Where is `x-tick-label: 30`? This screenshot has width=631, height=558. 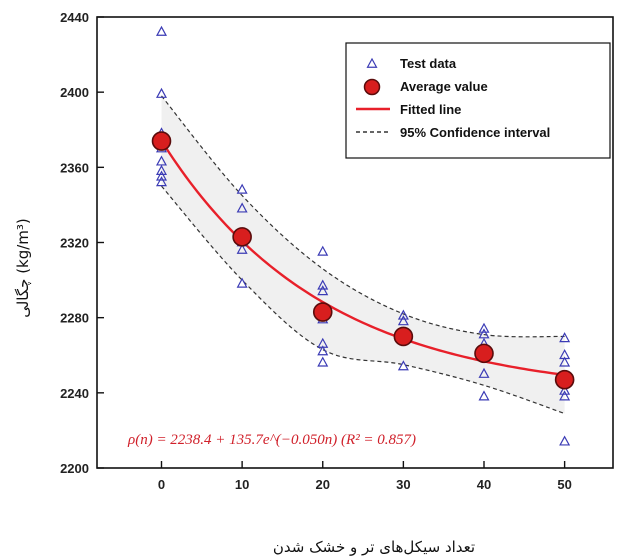 x-tick-label: 30 is located at coordinates (403, 484).